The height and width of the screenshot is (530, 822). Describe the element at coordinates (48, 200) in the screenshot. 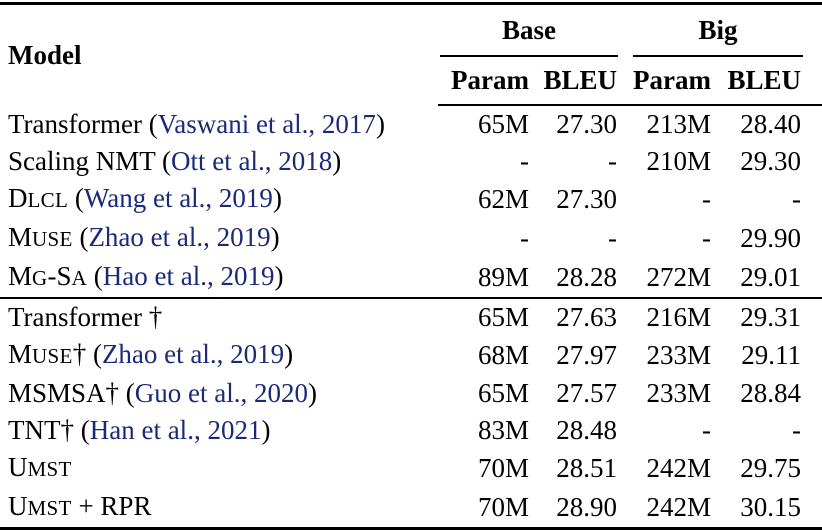

I see `model-name-text: LCL` at that location.